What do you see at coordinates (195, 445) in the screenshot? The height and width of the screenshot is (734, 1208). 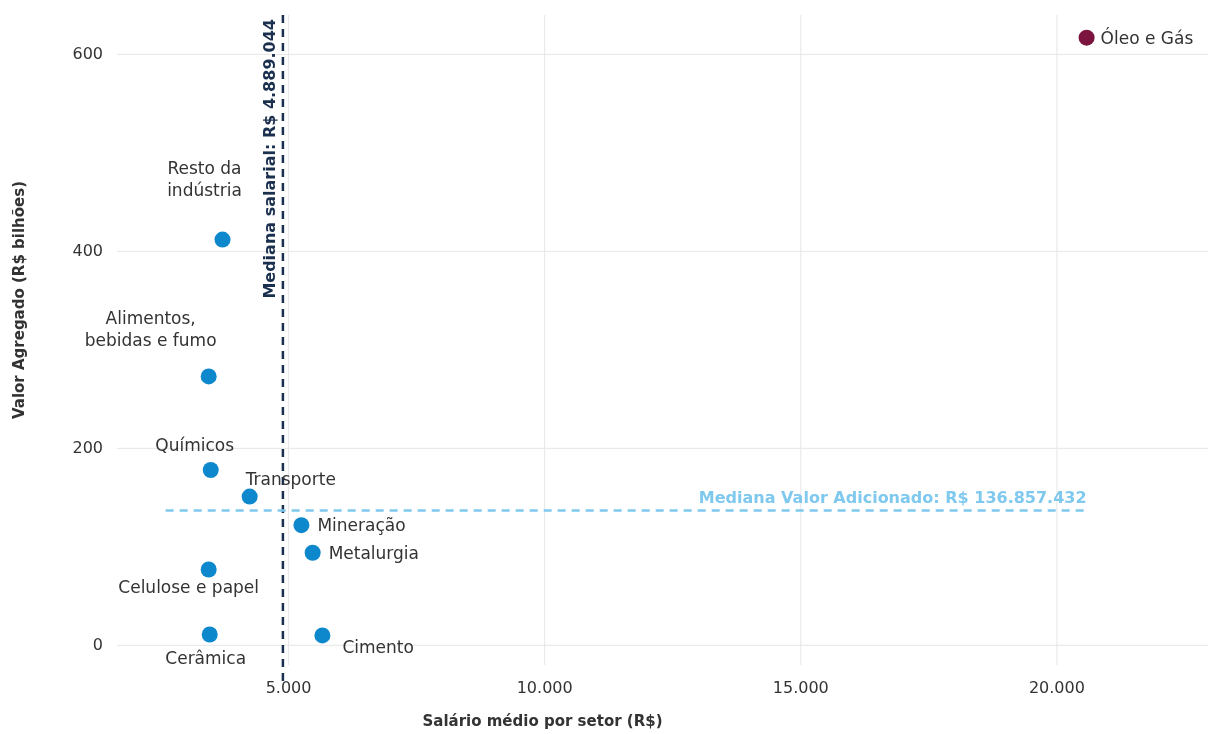 I see `annotation: Químicos` at bounding box center [195, 445].